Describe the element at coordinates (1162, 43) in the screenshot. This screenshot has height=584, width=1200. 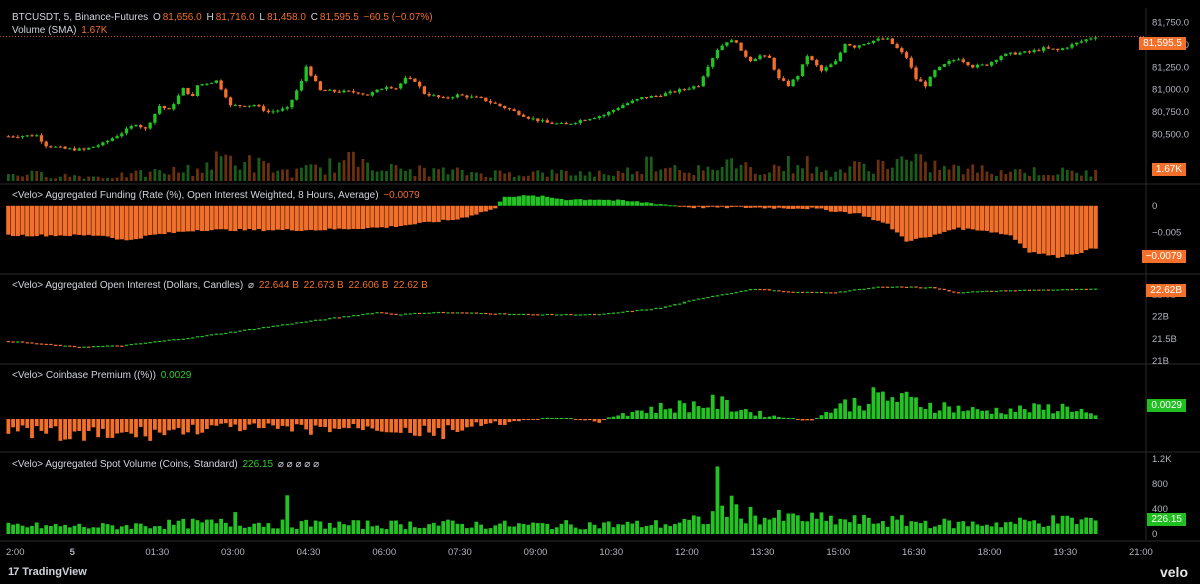
I see `price-badge: 81,595.5` at that location.